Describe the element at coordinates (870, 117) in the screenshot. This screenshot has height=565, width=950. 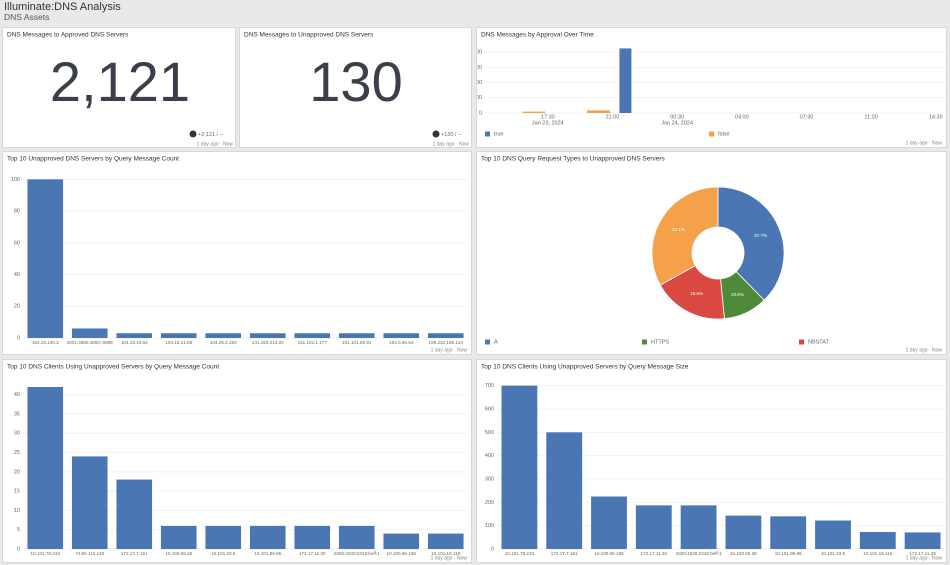
I see `x-tick-label: 11:00` at that location.